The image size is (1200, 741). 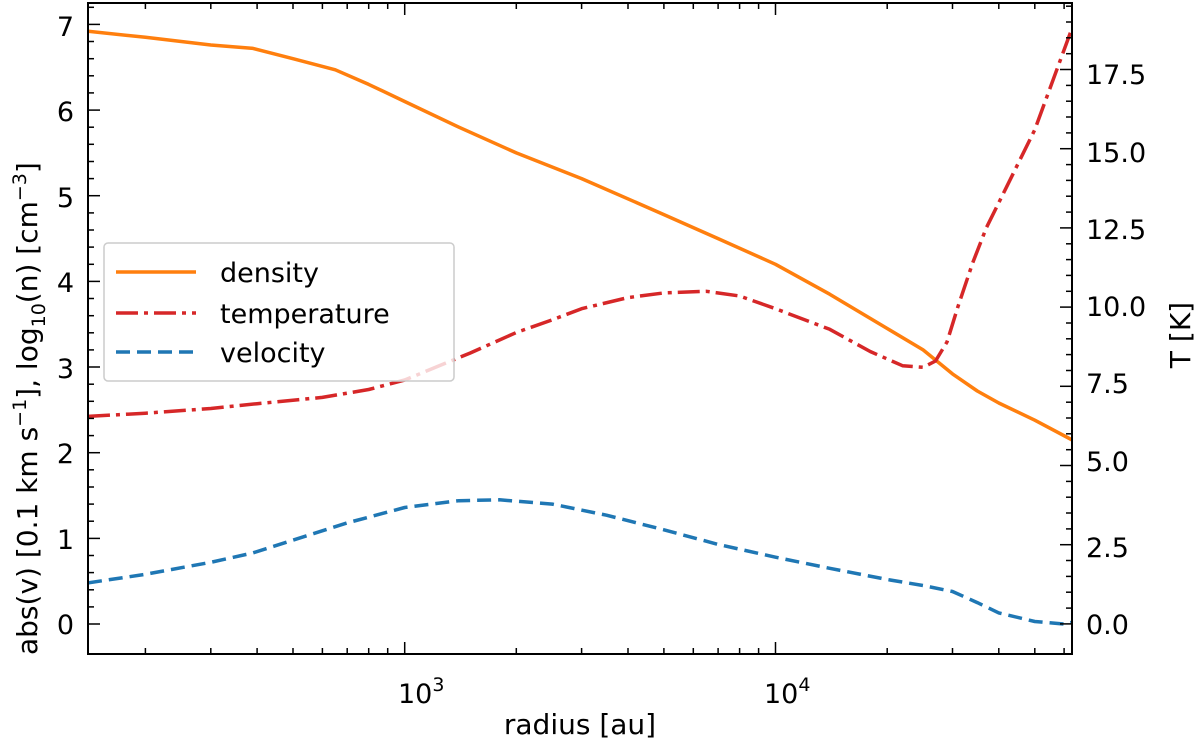 What do you see at coordinates (1107, 548) in the screenshot?
I see `y-right-tick-label-2-5: 2.5` at bounding box center [1107, 548].